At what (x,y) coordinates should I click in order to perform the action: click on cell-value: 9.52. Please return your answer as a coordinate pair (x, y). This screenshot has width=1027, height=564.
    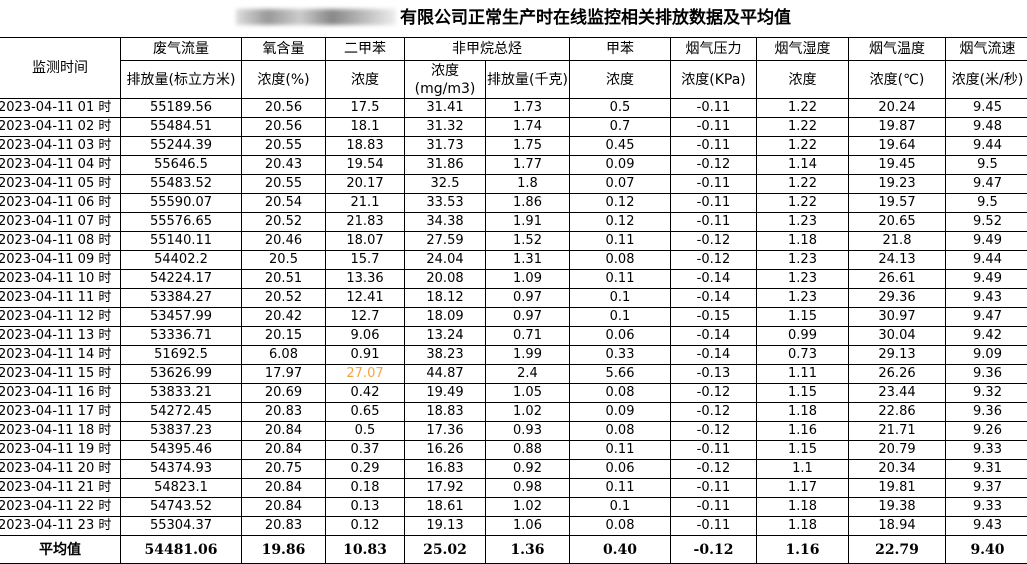
    Looking at the image, I should click on (986, 222).